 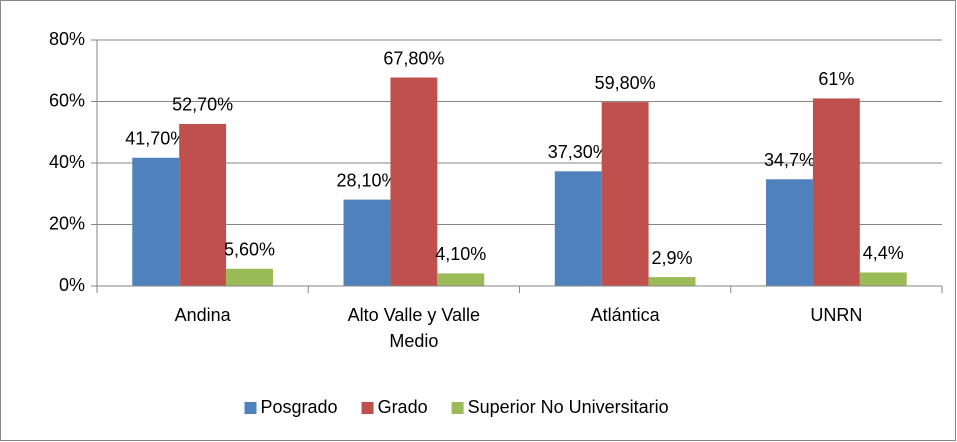 I want to click on value-label: 4,4%, so click(x=883, y=253).